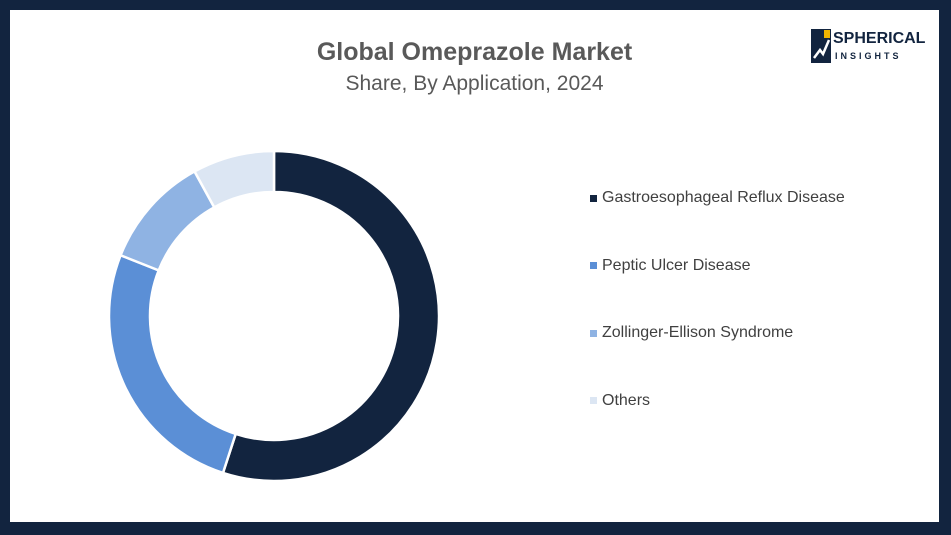 The image size is (951, 535). I want to click on brand-logo: SPHERICAL INSIGHTS, so click(867, 48).